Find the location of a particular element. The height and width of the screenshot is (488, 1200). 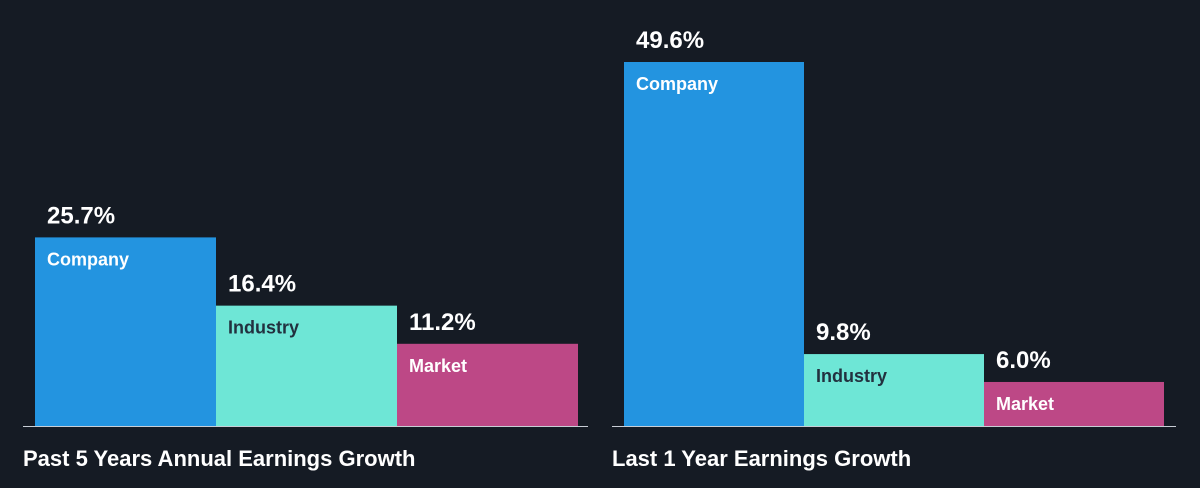

one-year-value-label-industry: 9.8% is located at coordinates (843, 332).